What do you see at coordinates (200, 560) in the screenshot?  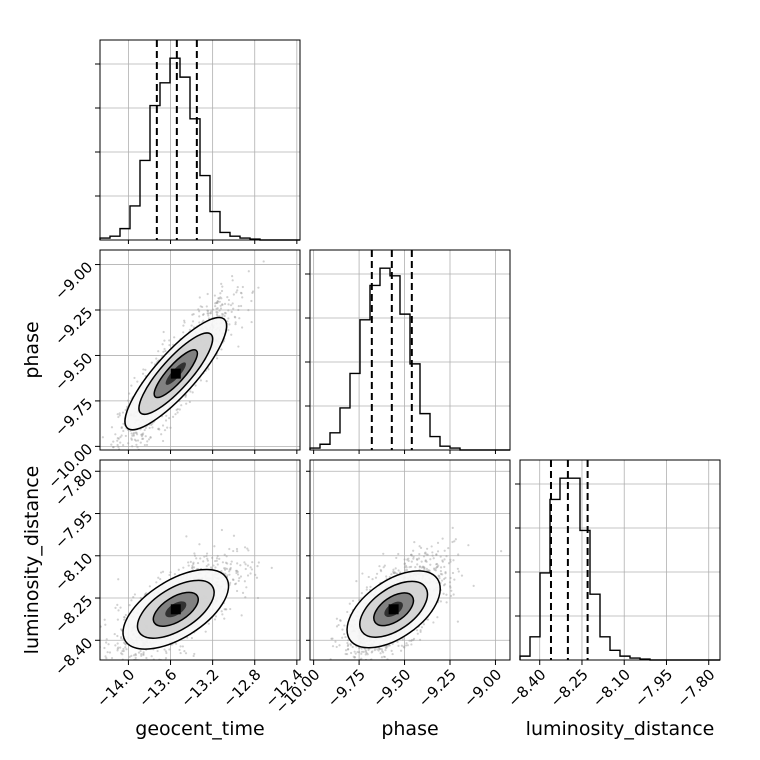 I see `panel-frame` at bounding box center [200, 560].